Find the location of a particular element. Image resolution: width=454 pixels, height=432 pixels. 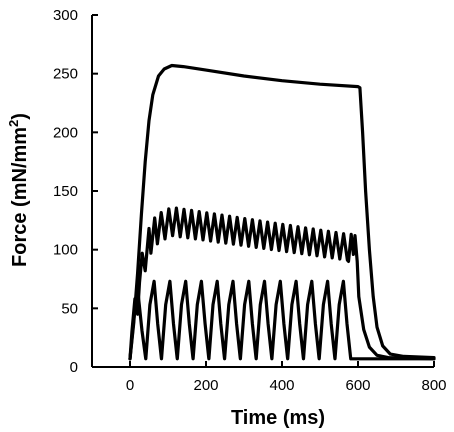

x-tick-label: 800 is located at coordinates (433, 385).